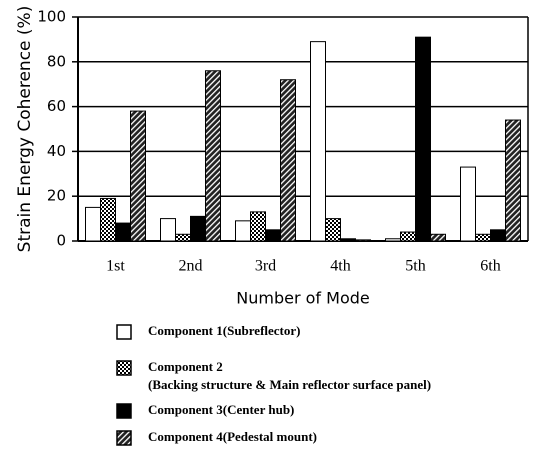 The width and height of the screenshot is (546, 453). What do you see at coordinates (265, 266) in the screenshot?
I see `x-tick-label: 3rd` at bounding box center [265, 266].